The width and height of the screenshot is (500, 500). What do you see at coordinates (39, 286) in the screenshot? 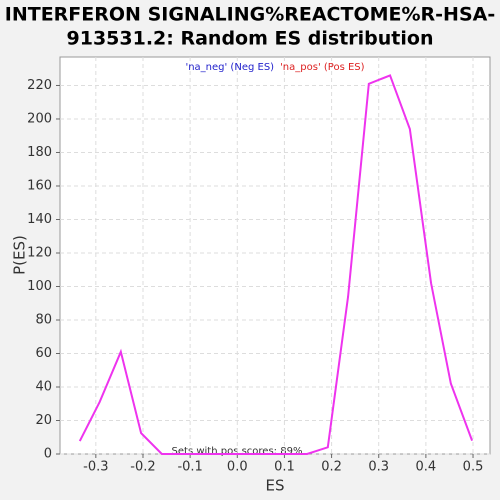
I see `y-tick-label: 100` at bounding box center [39, 286].